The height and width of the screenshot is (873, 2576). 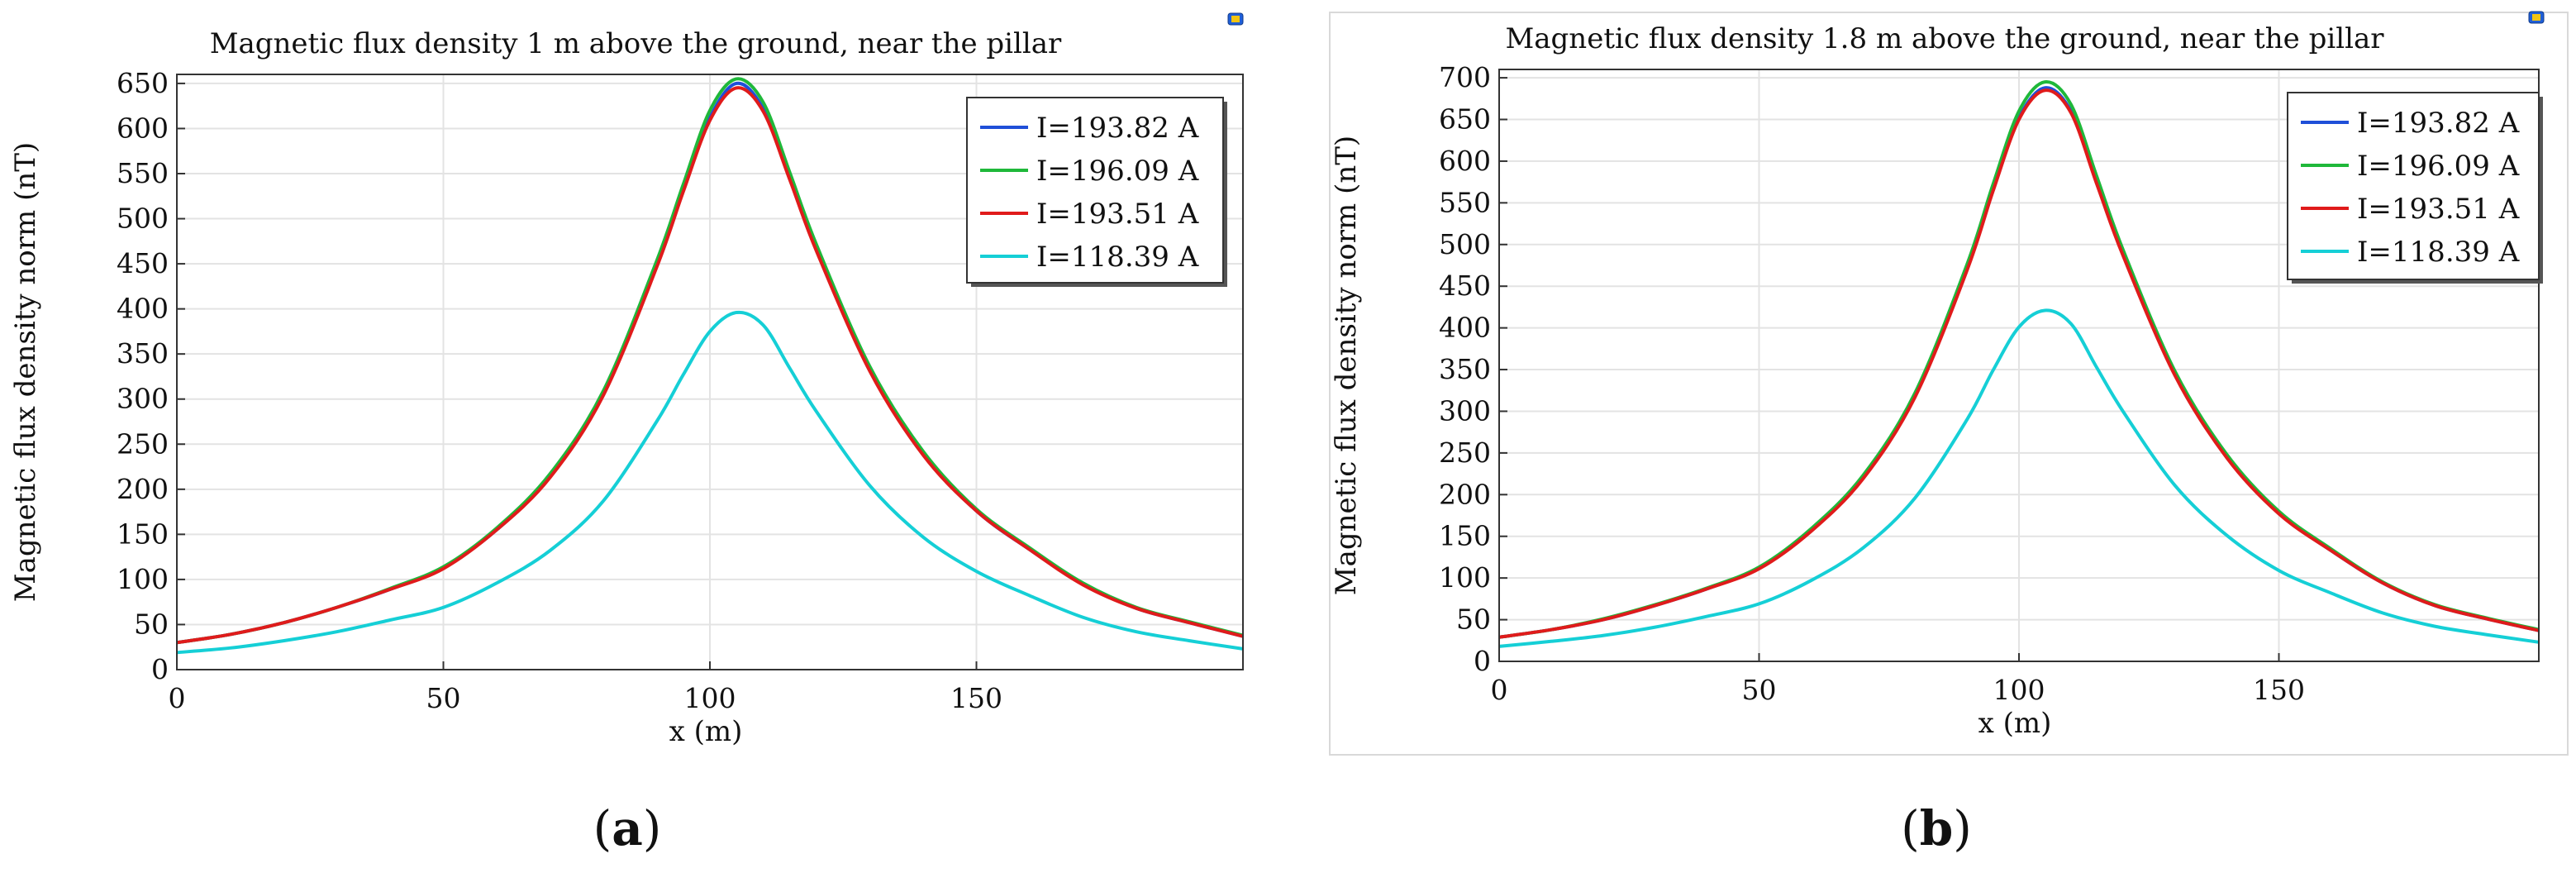 I want to click on panel-label: (a), so click(x=628, y=828).